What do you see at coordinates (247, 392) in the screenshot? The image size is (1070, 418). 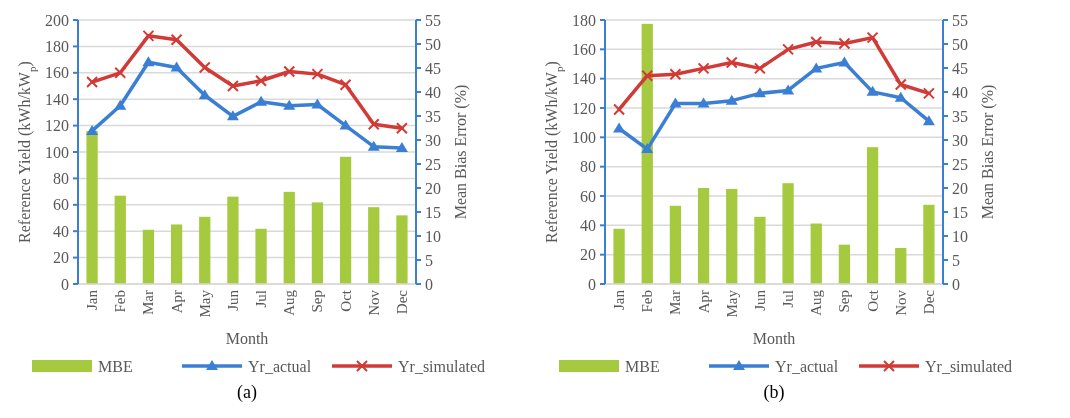 I see `text: (a)` at bounding box center [247, 392].